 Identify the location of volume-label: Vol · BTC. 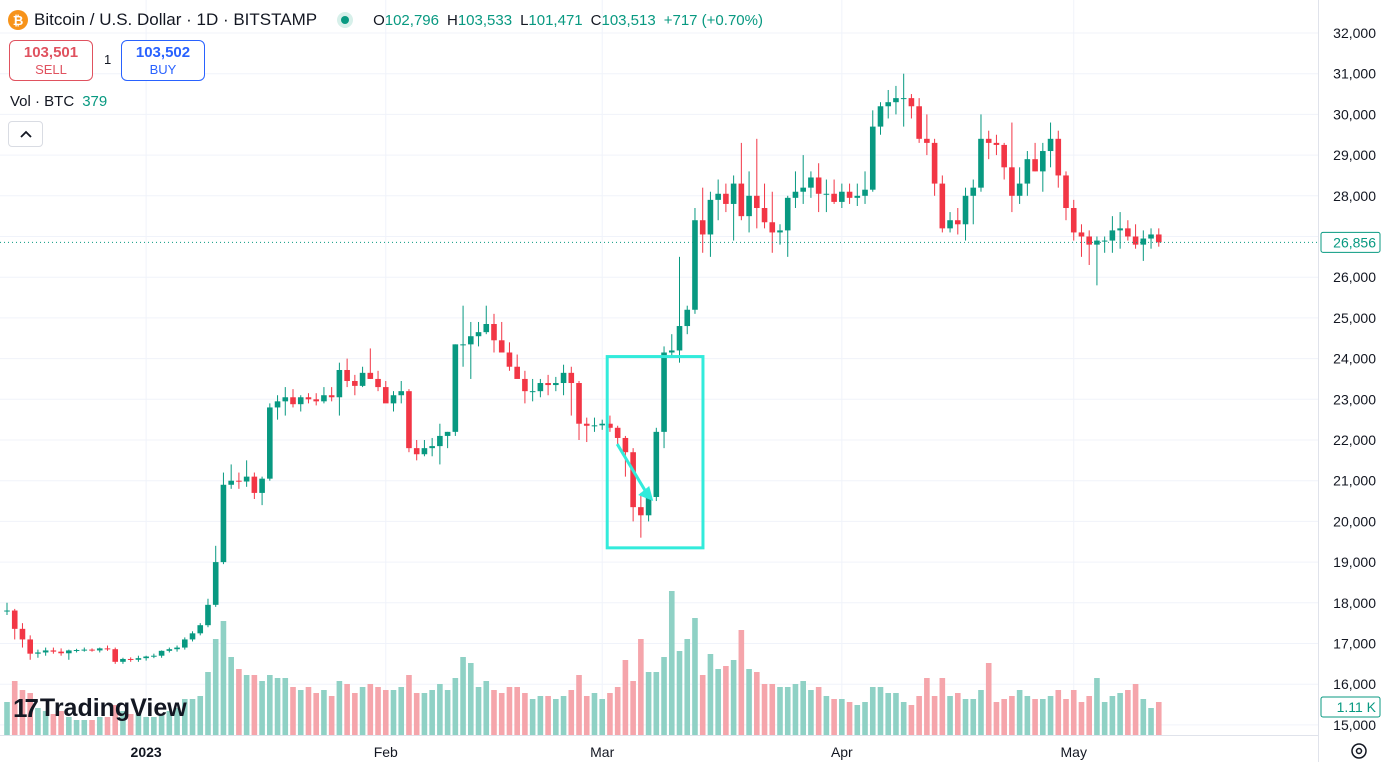
(42, 101).